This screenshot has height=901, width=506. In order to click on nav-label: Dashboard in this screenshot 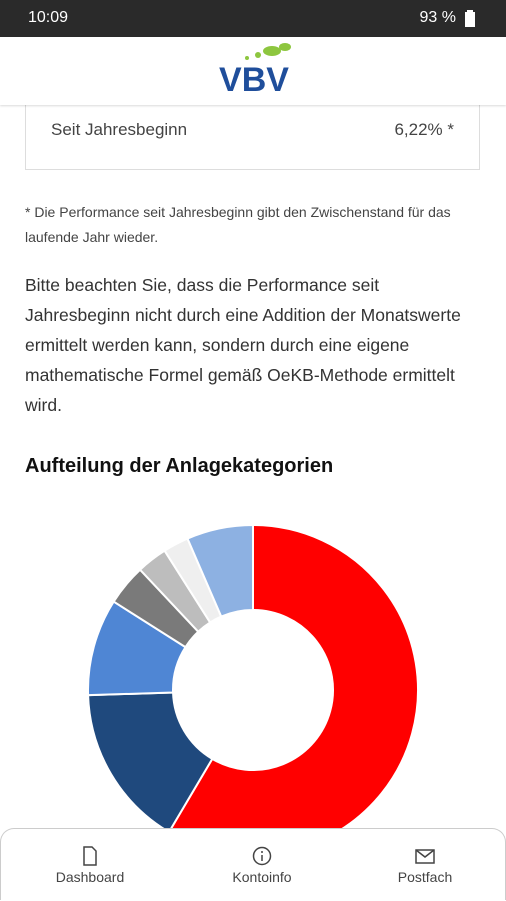, I will do `click(90, 877)`.